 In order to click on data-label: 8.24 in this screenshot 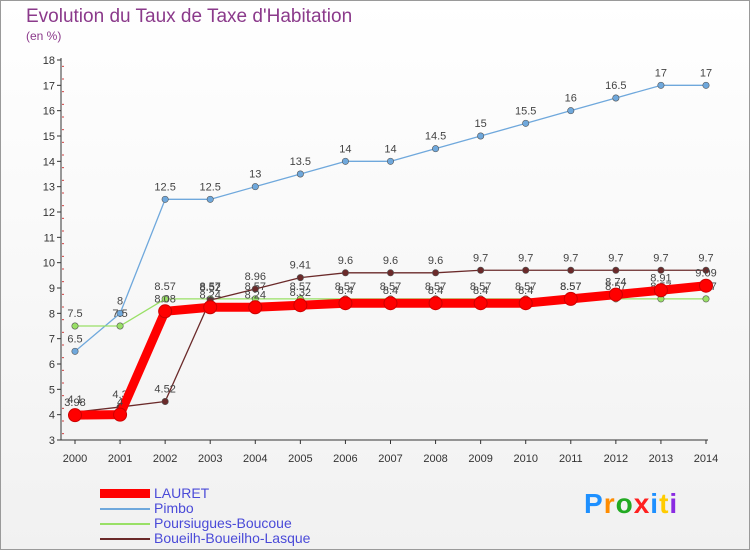, I will do `click(255, 295)`.